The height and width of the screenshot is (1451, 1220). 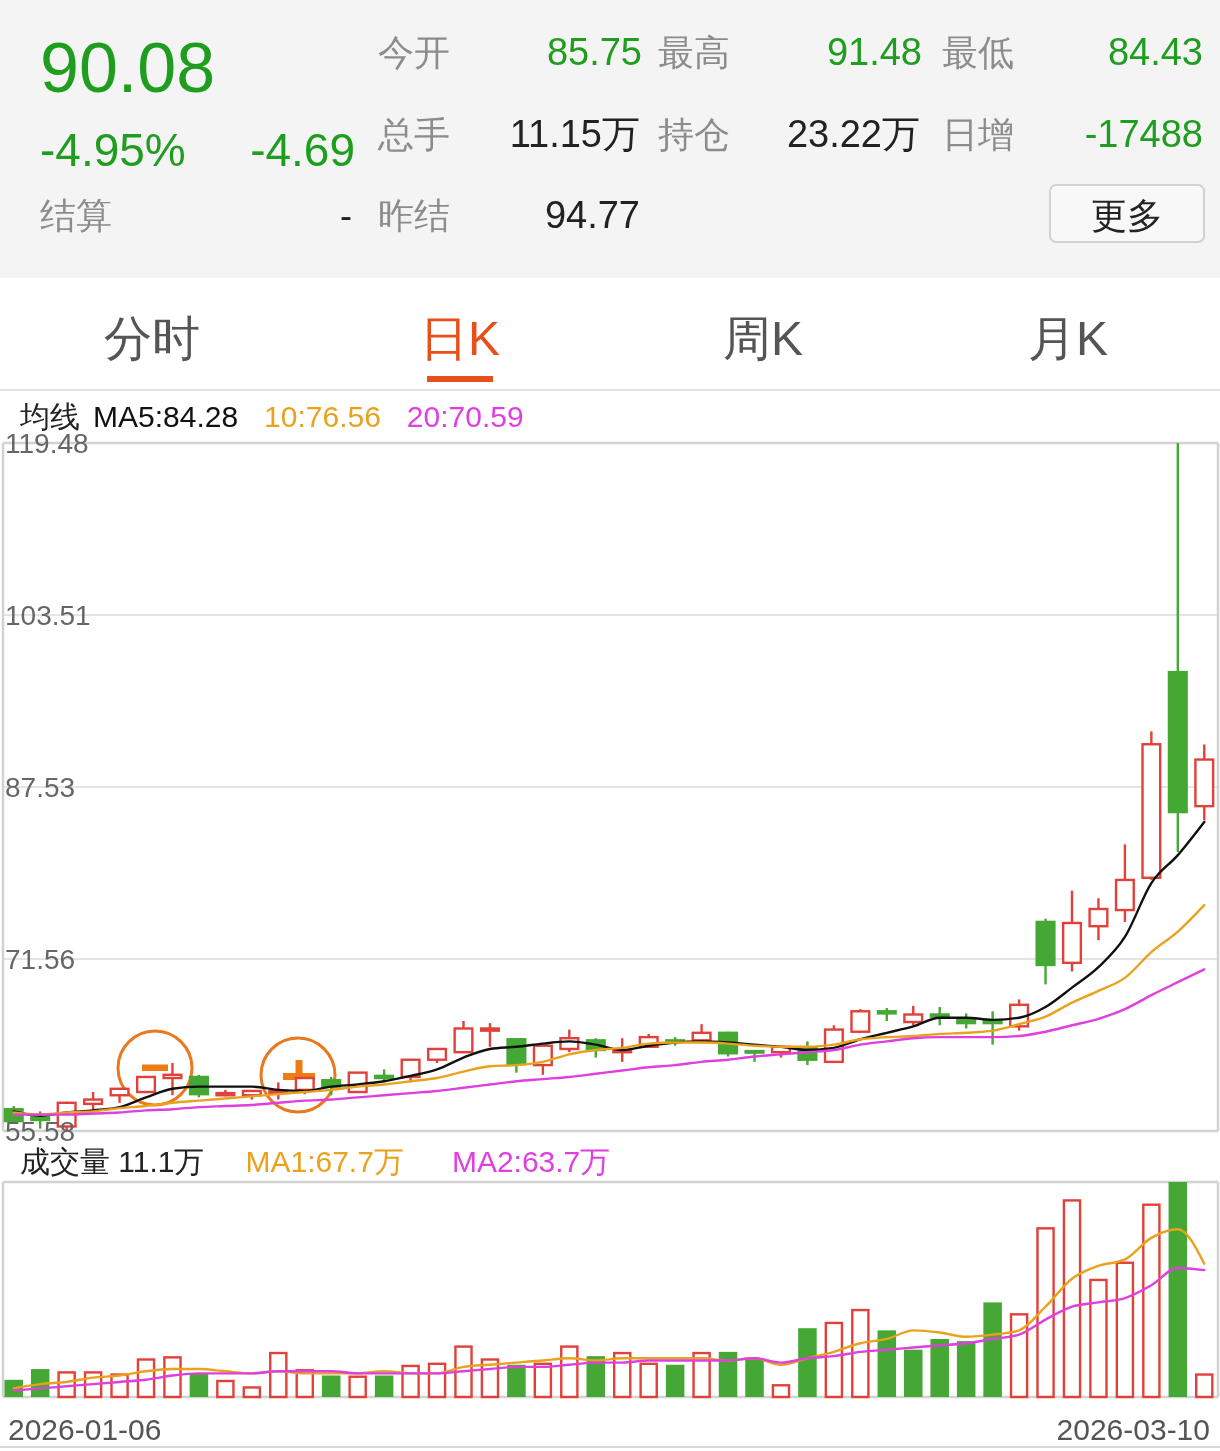 What do you see at coordinates (574, 134) in the screenshot?
I see `text: 11.15万` at bounding box center [574, 134].